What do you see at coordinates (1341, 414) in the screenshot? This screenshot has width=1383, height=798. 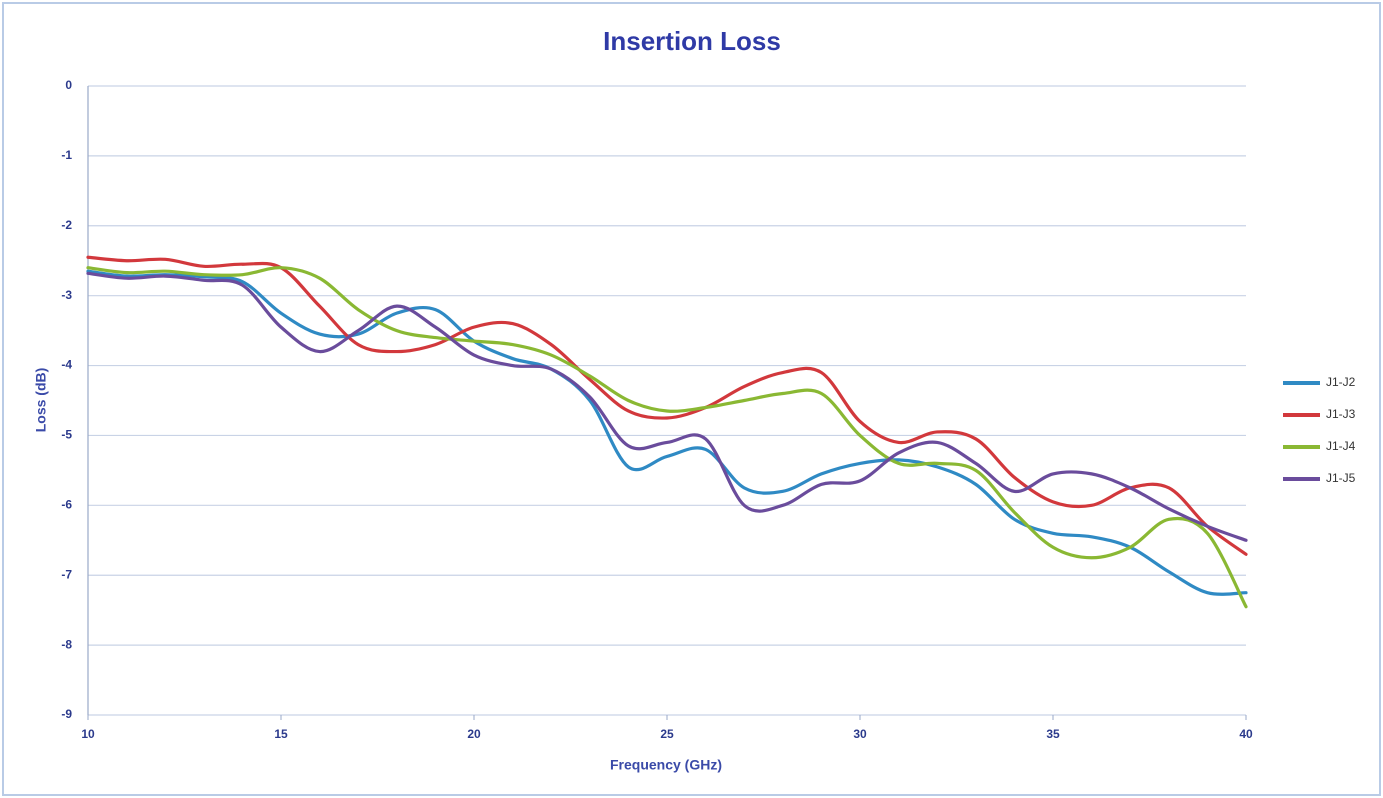 I see `legend-label: J1-J3` at bounding box center [1341, 414].